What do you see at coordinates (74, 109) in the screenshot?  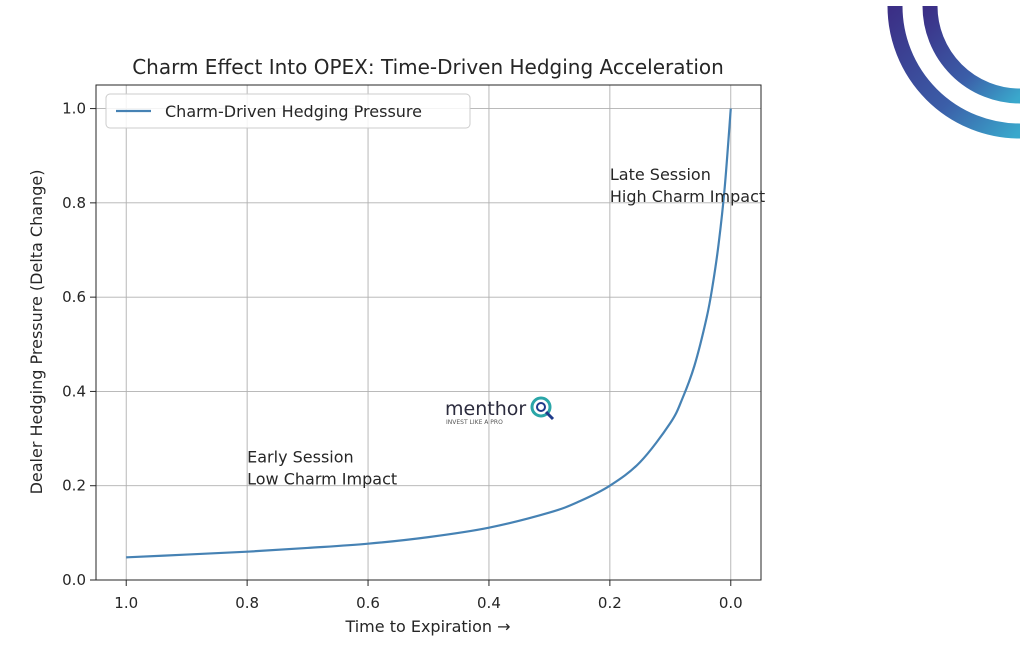 I see `y-tick-label: 1.0` at bounding box center [74, 109].